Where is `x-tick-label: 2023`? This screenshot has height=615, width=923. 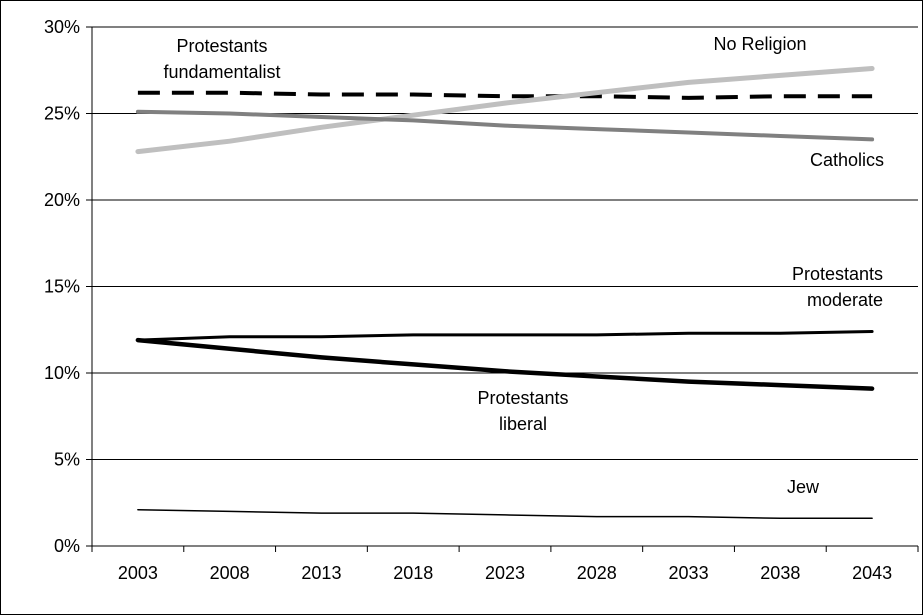 x-tick-label: 2023 is located at coordinates (505, 573).